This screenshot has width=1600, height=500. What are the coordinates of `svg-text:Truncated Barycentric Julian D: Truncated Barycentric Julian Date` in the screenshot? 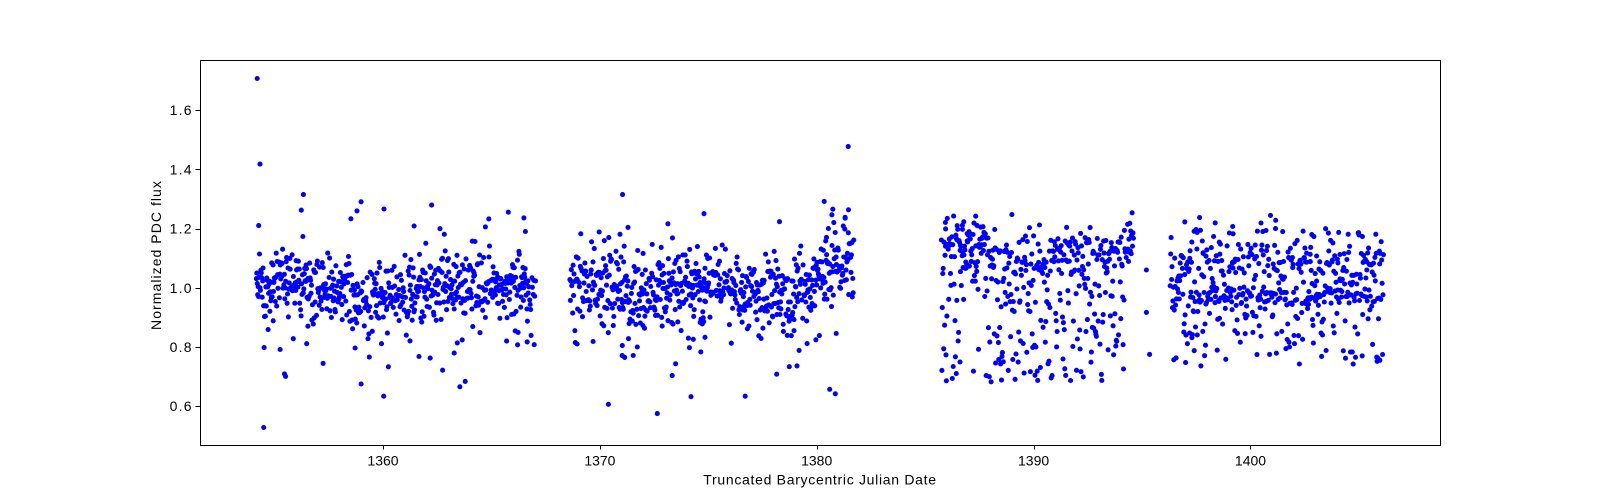 It's located at (819, 480).